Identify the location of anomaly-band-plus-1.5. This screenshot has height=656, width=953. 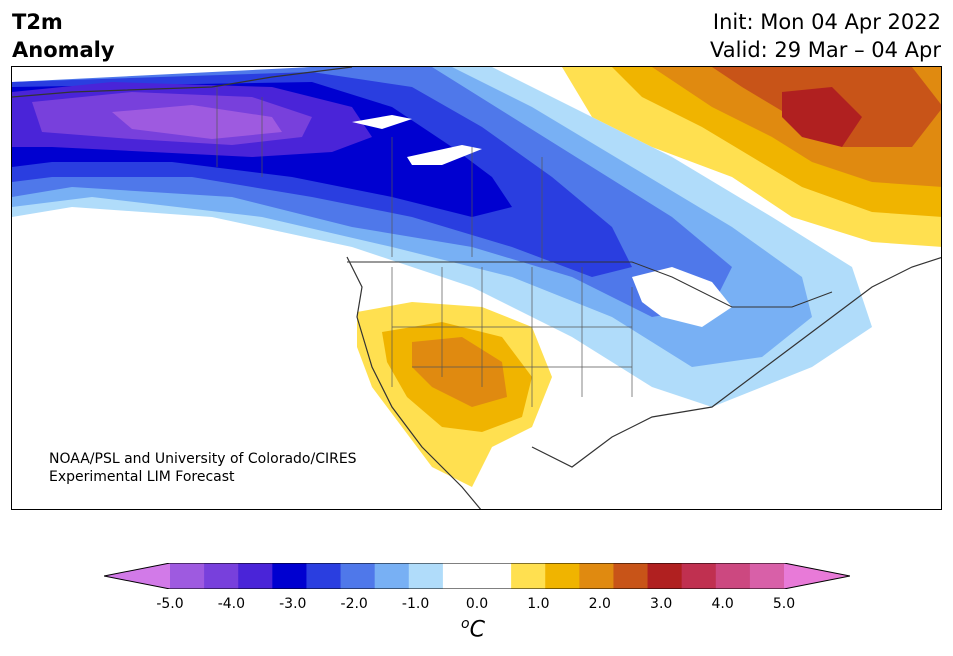
(459, 372).